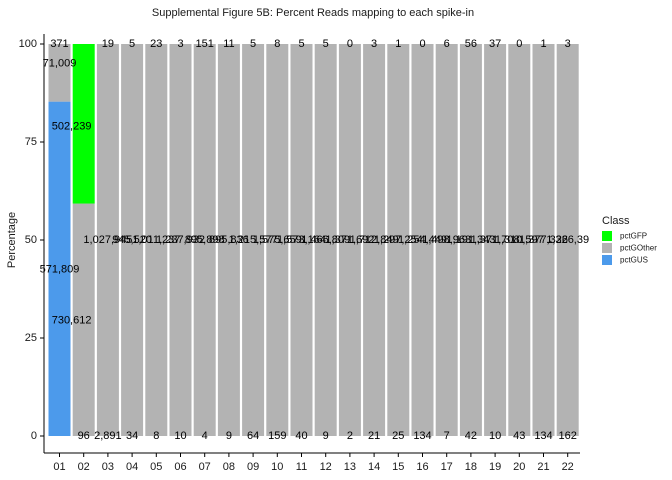  Describe the element at coordinates (205, 436) in the screenshot. I see `label-bottom-07: 4` at that location.